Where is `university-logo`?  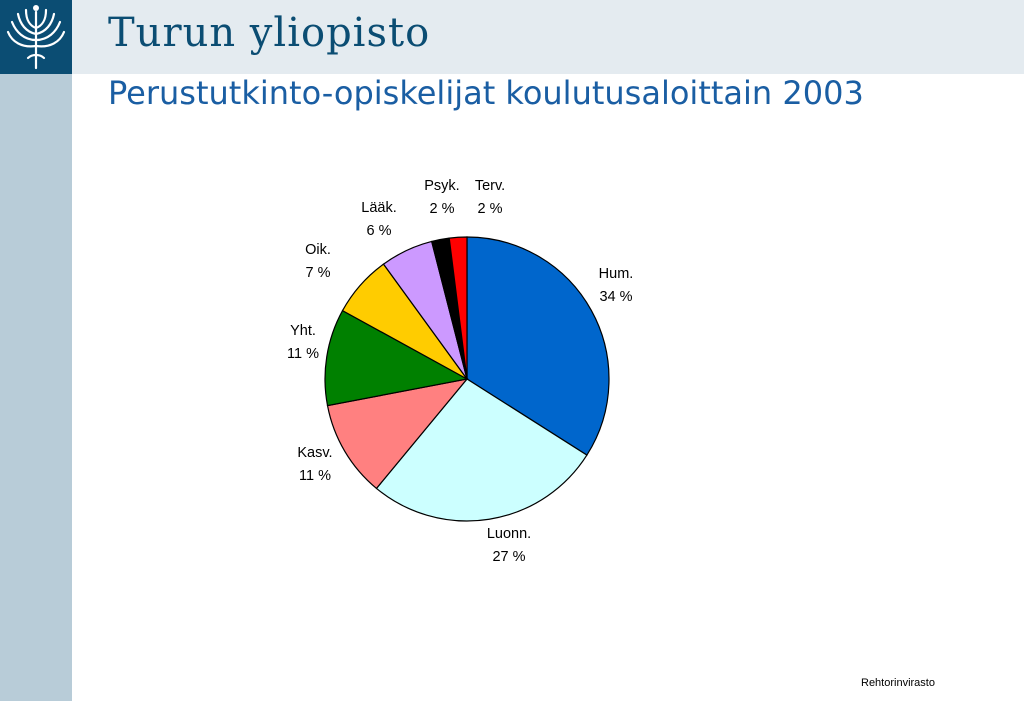
university-logo is located at coordinates (36, 37).